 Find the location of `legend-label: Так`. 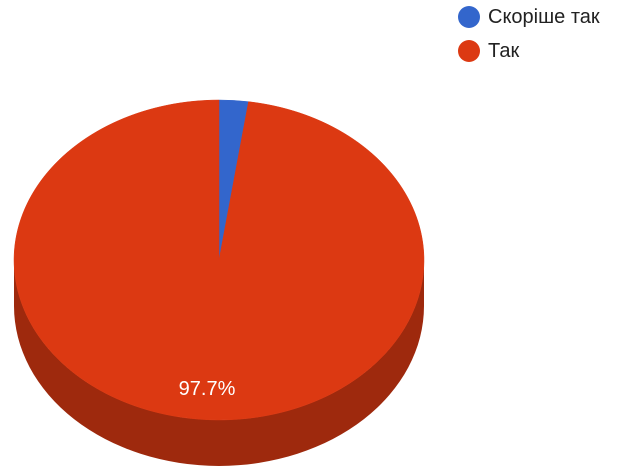

legend-label: Так is located at coordinates (504, 50).